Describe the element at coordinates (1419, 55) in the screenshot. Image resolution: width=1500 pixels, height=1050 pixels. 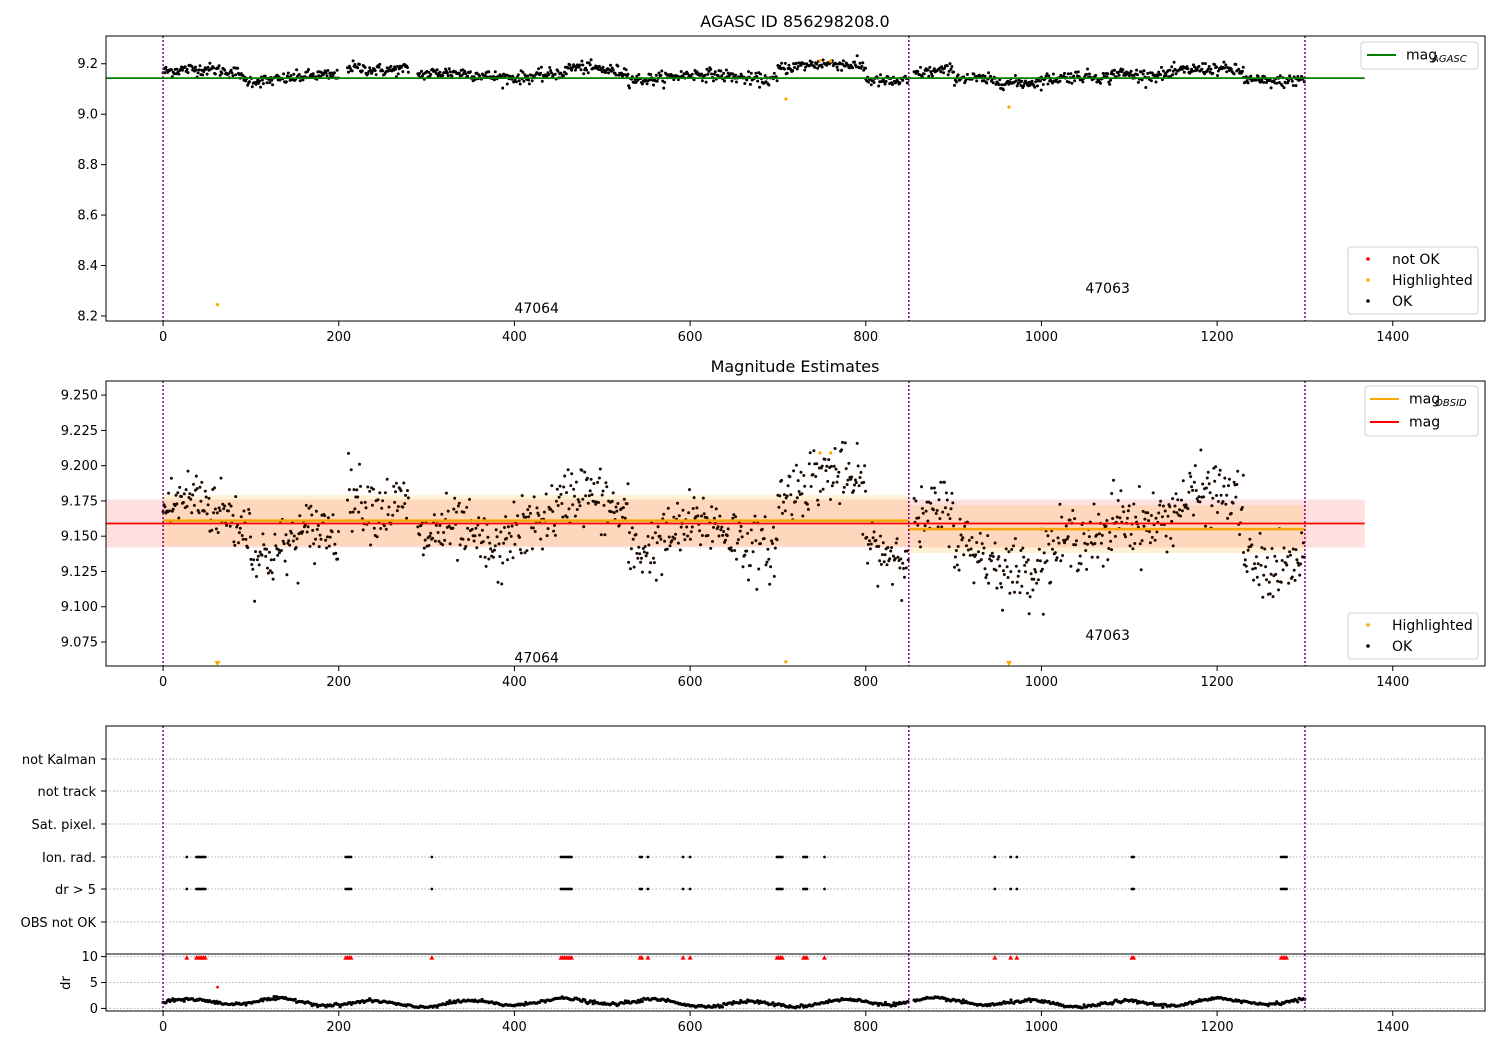
I see `legend-box` at that location.